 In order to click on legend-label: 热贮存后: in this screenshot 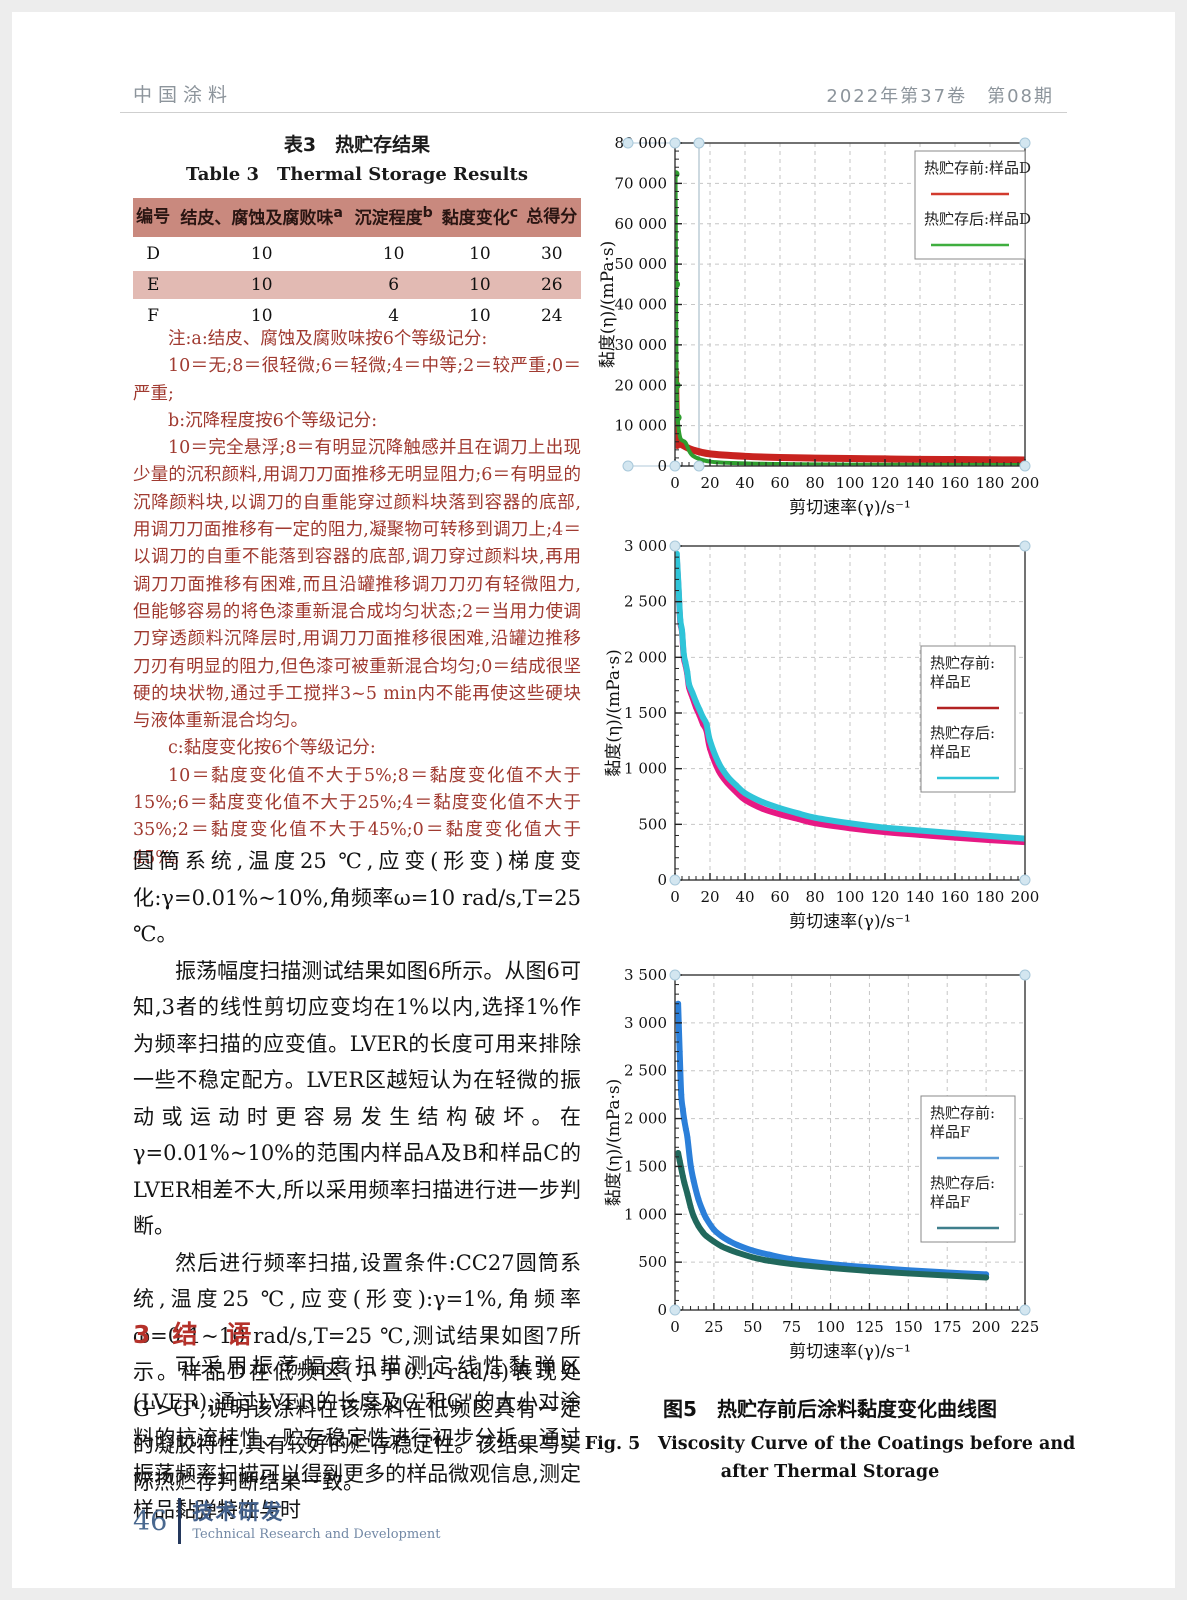, I will do `click(962, 733)`.